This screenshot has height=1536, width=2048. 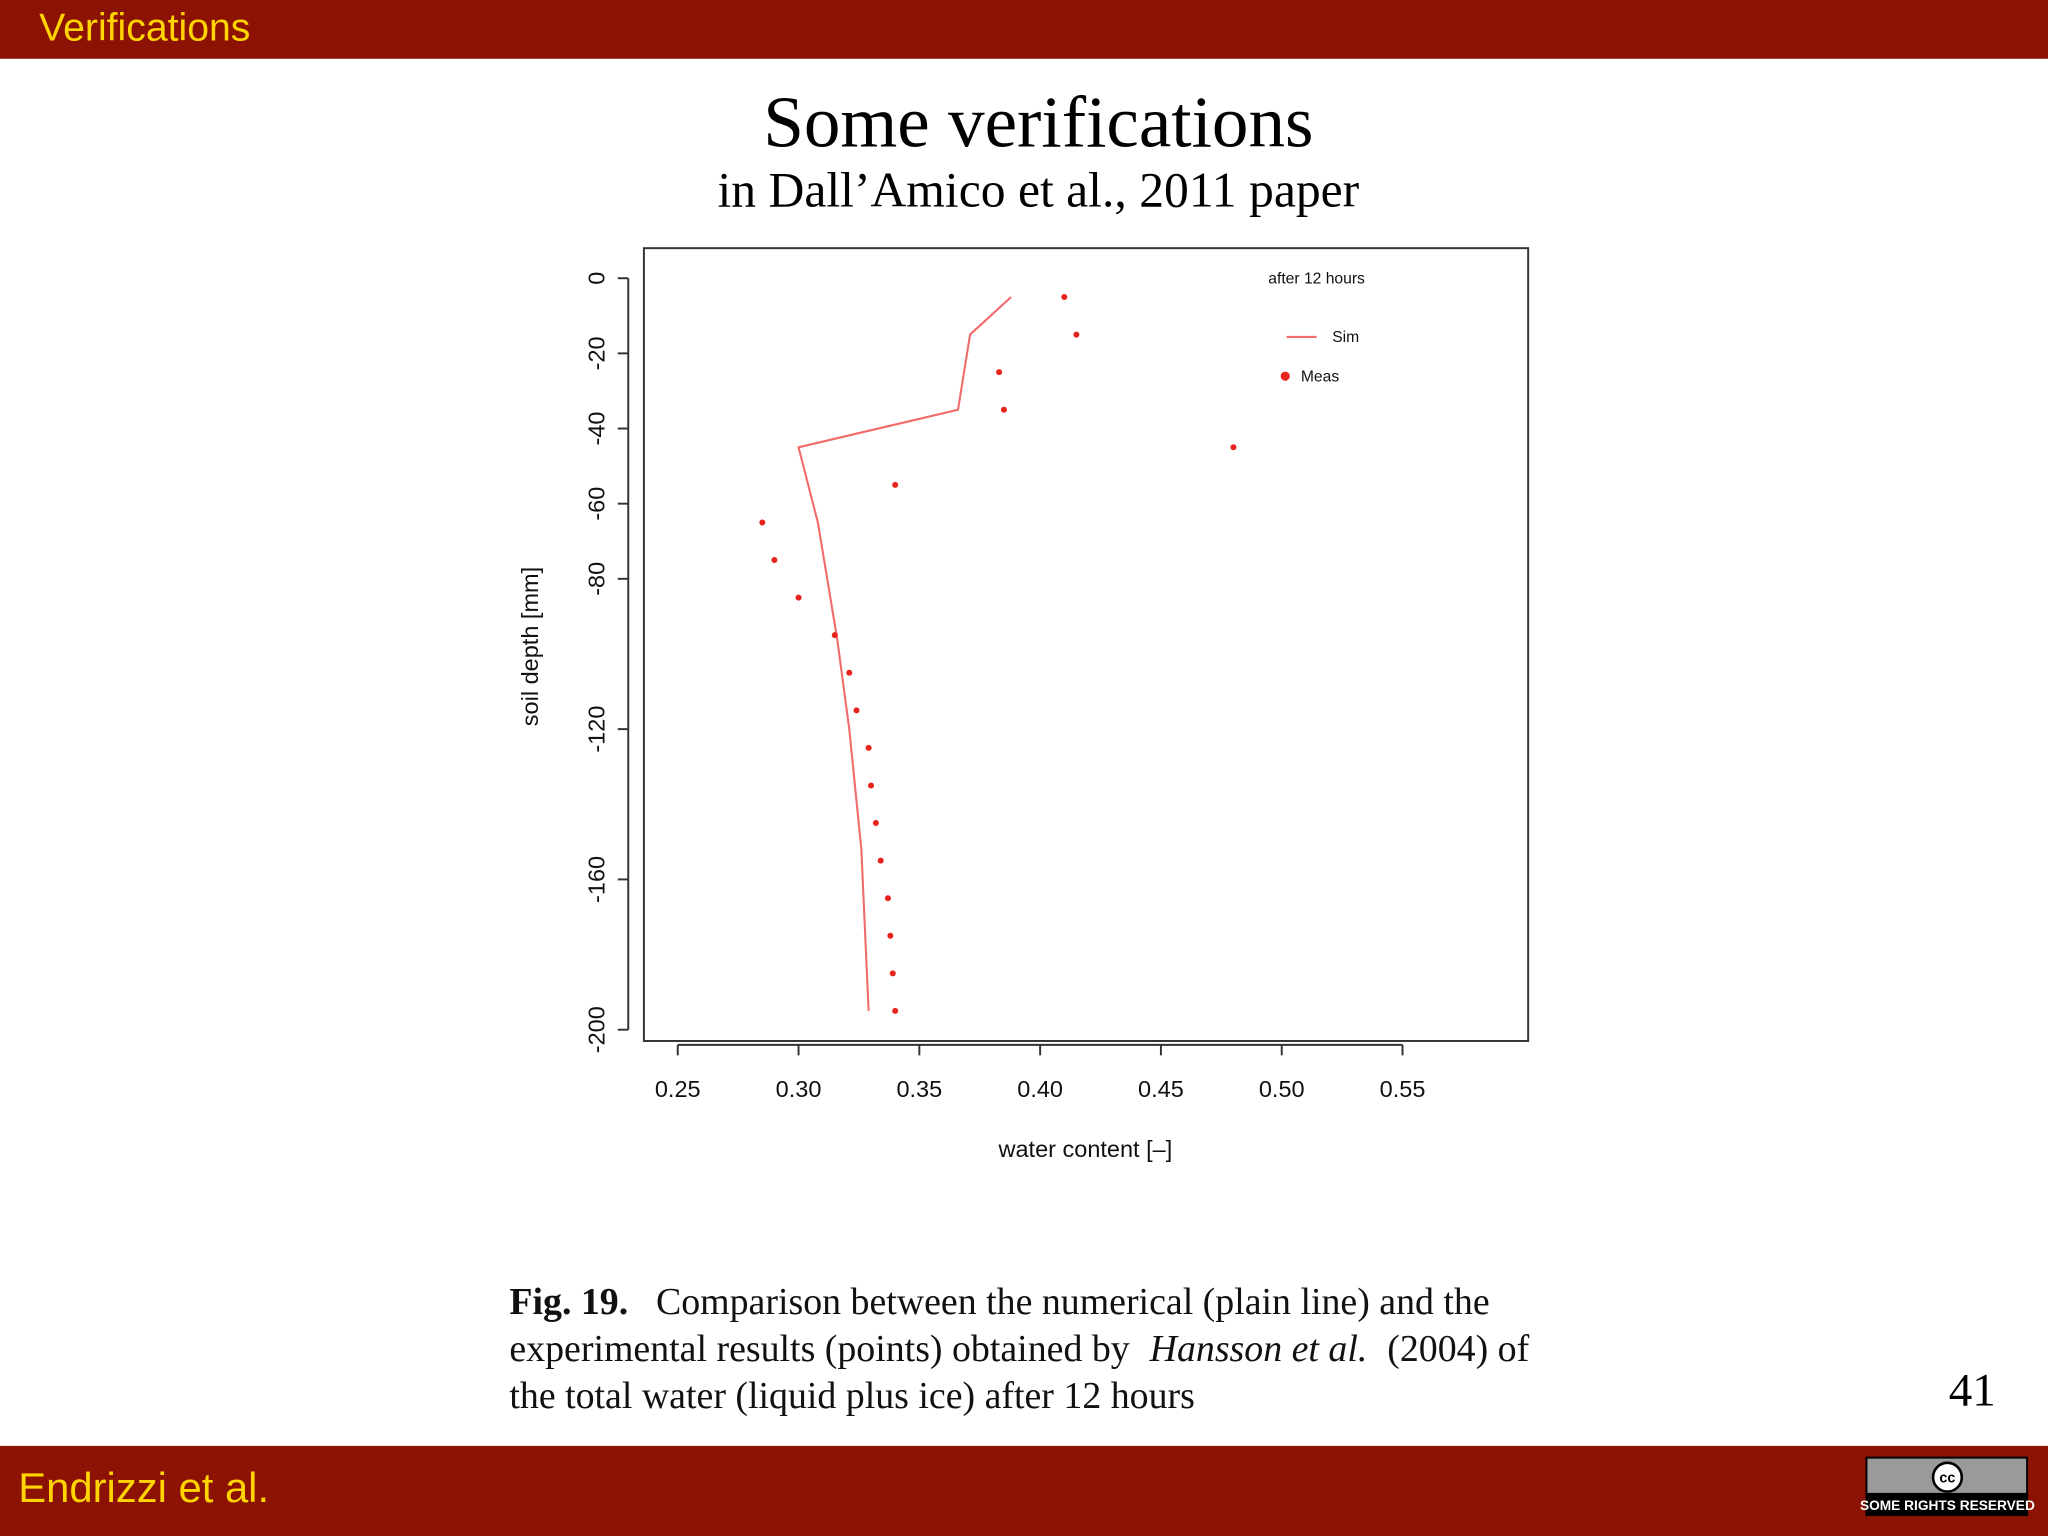 What do you see at coordinates (596, 504) in the screenshot?
I see `y-tick-label: -60` at bounding box center [596, 504].